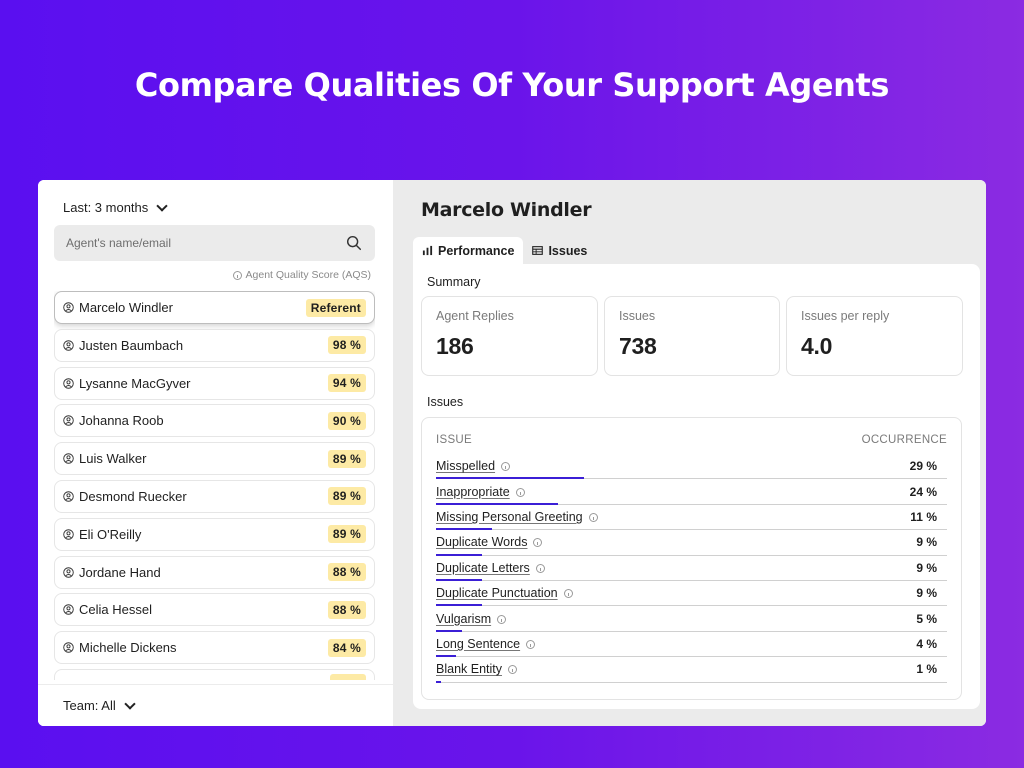  What do you see at coordinates (126, 307) in the screenshot?
I see `agent-name: Marcelo Windler` at bounding box center [126, 307].